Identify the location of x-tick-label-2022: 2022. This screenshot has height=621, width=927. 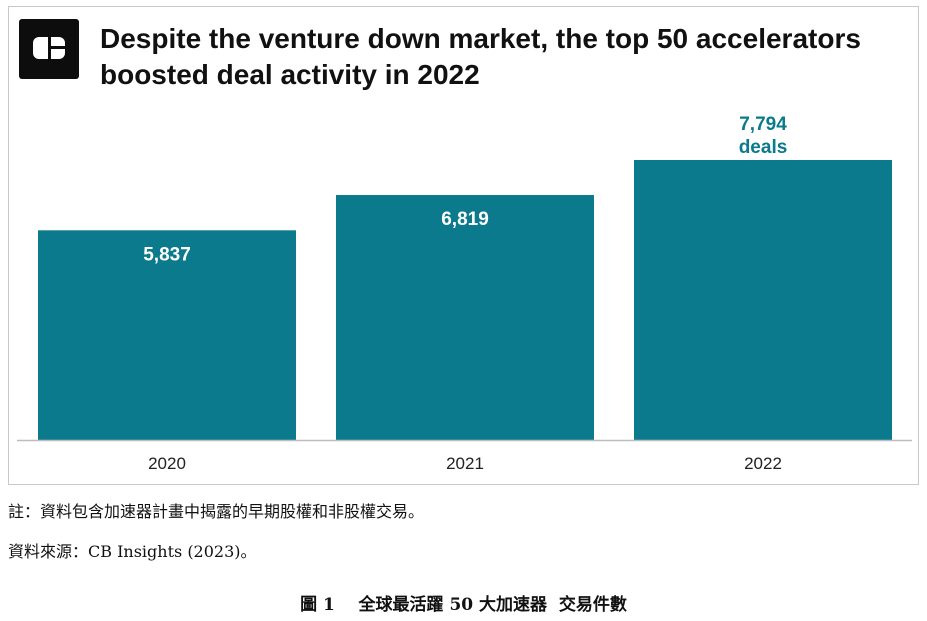
(763, 463).